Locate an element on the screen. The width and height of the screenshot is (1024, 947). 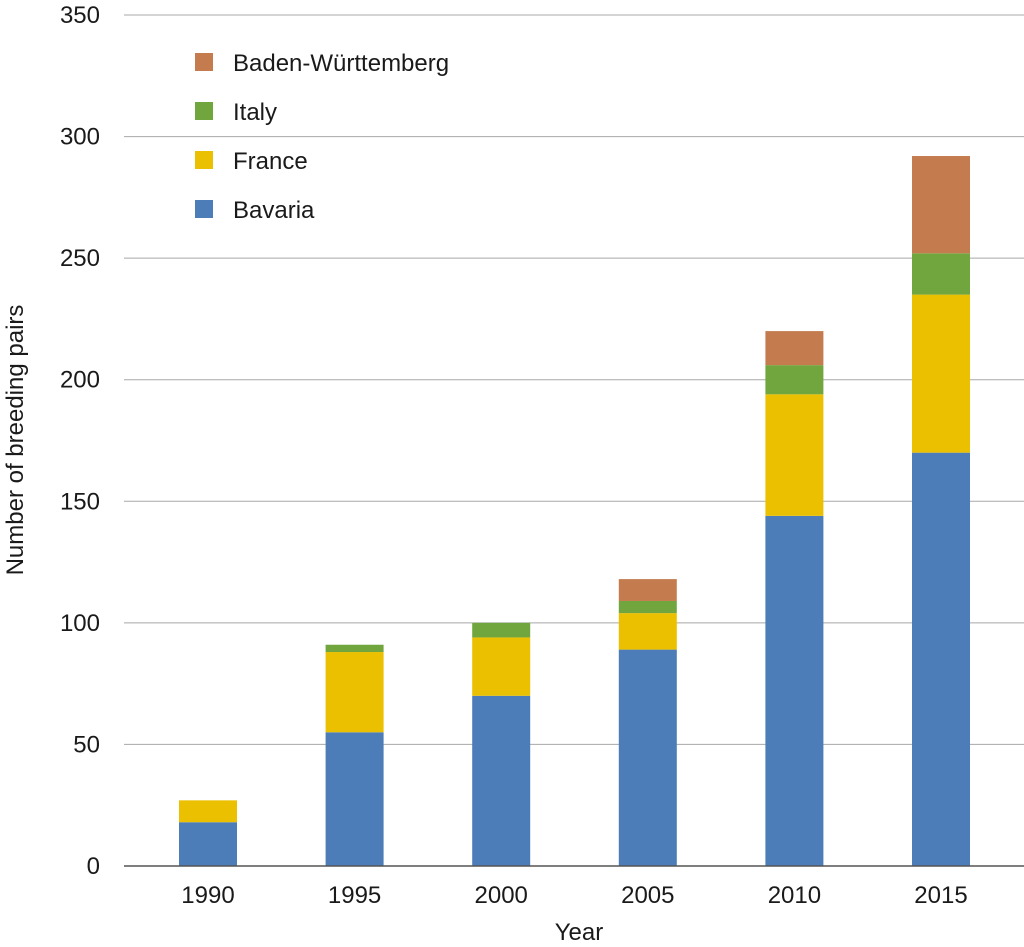
y-tick-label: 300 is located at coordinates (80, 137).